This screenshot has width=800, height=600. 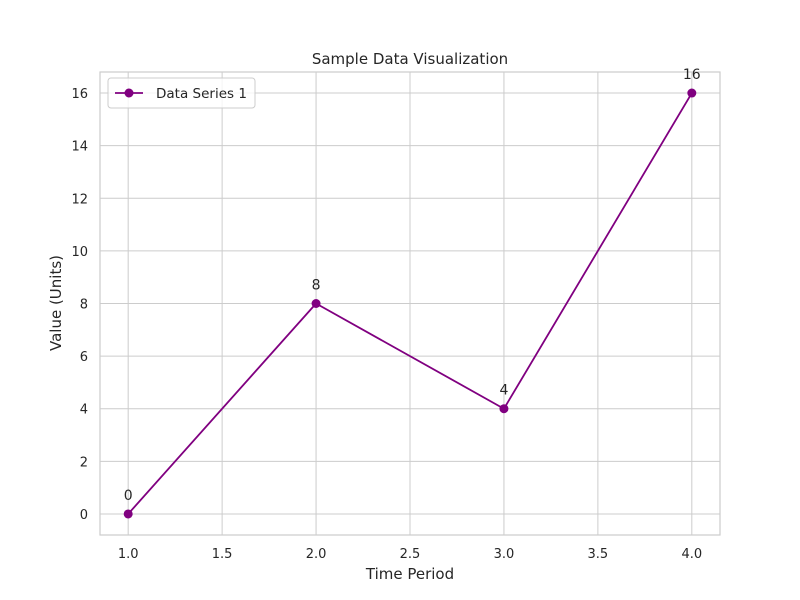 What do you see at coordinates (56, 303) in the screenshot?
I see `y-axis-label: Value (Units)` at bounding box center [56, 303].